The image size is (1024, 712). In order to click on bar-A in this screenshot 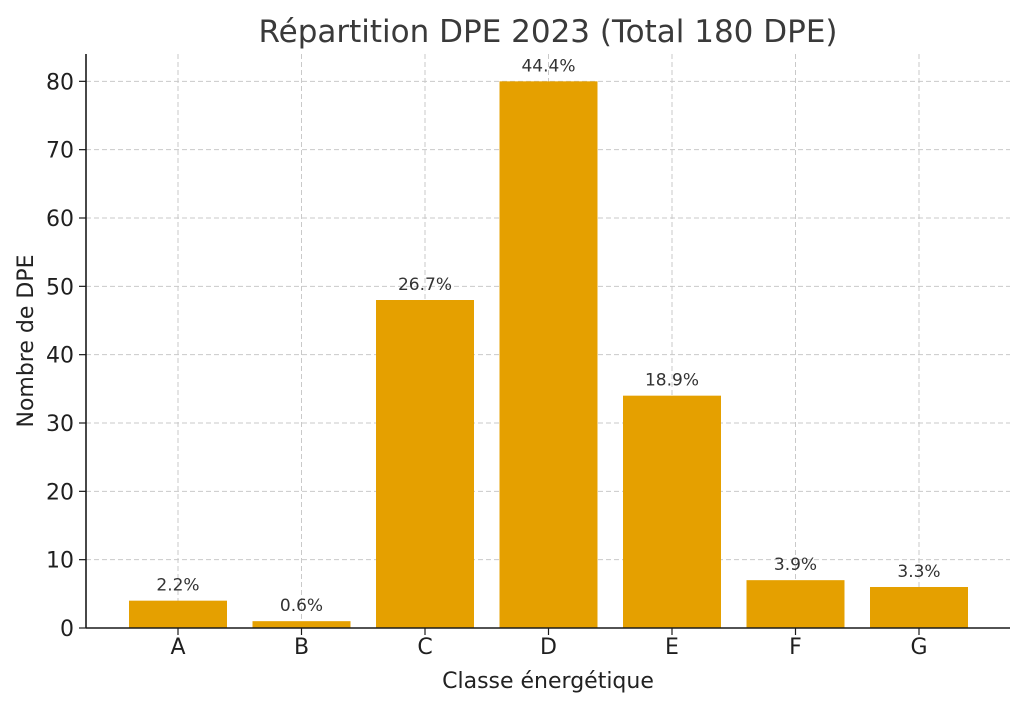, I will do `click(178, 614)`.